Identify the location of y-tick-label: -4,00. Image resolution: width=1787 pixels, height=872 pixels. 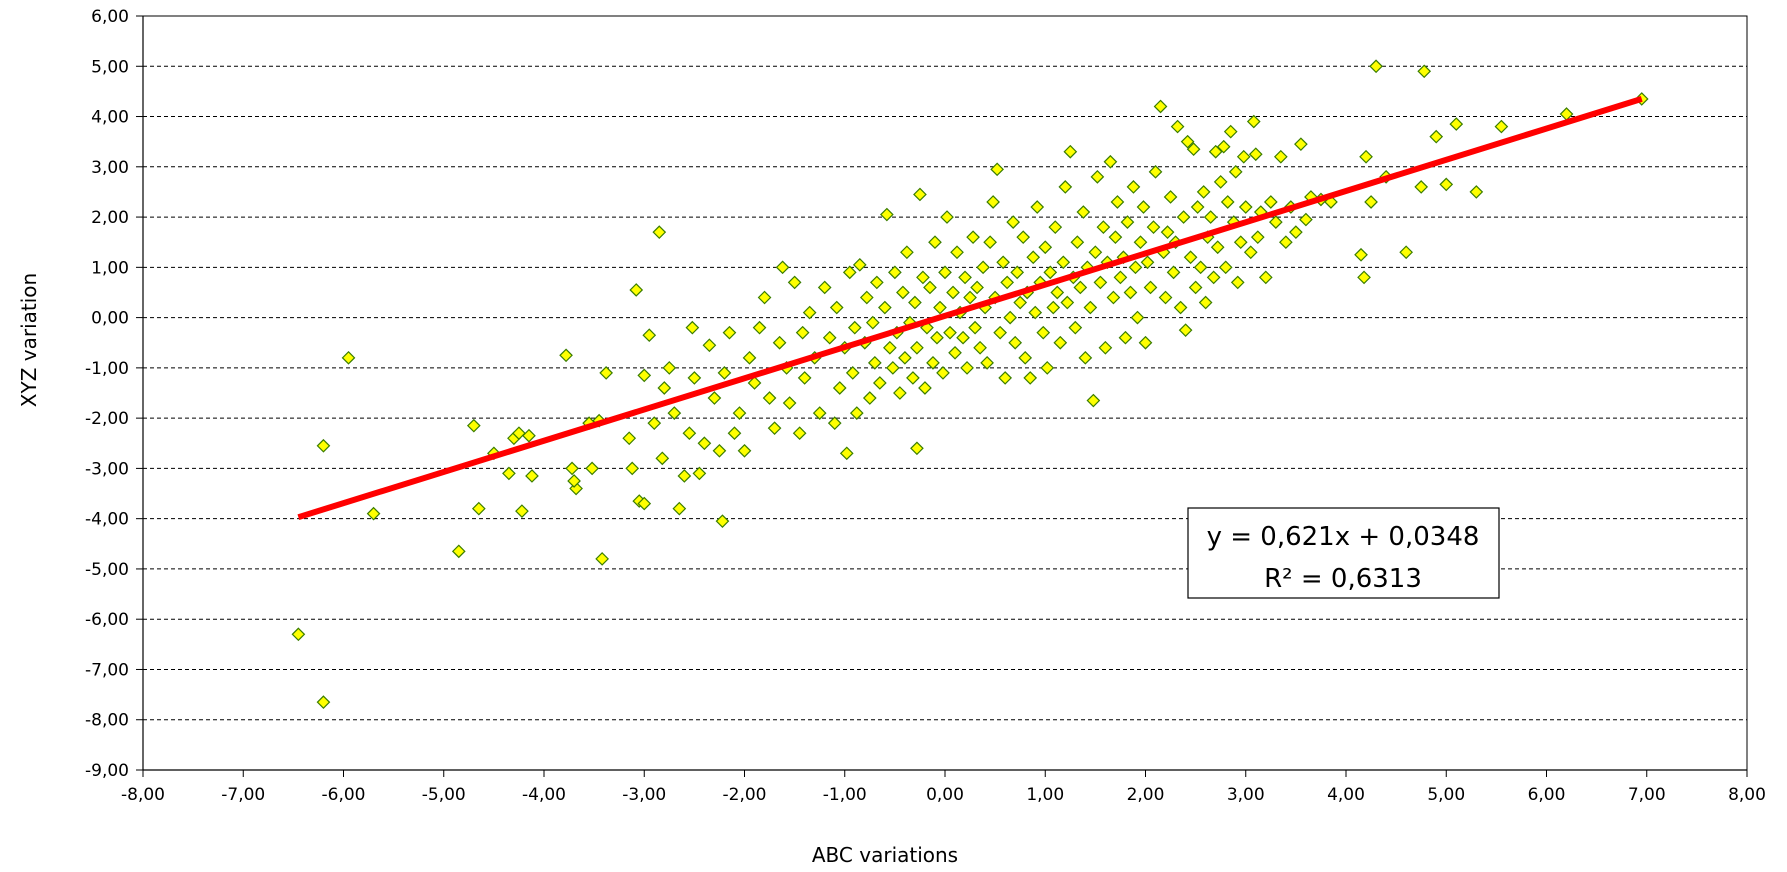
(107, 520).